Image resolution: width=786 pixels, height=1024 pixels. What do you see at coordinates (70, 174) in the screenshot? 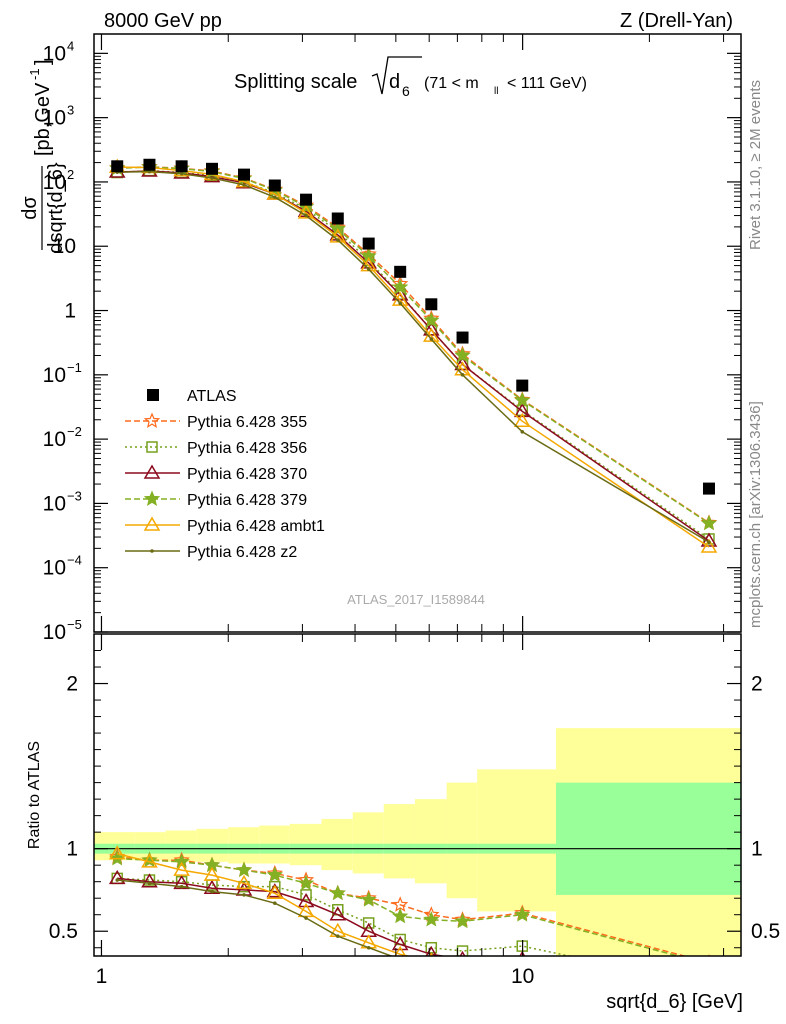
I see `main-y-tick-exponent: 2` at bounding box center [70, 174].